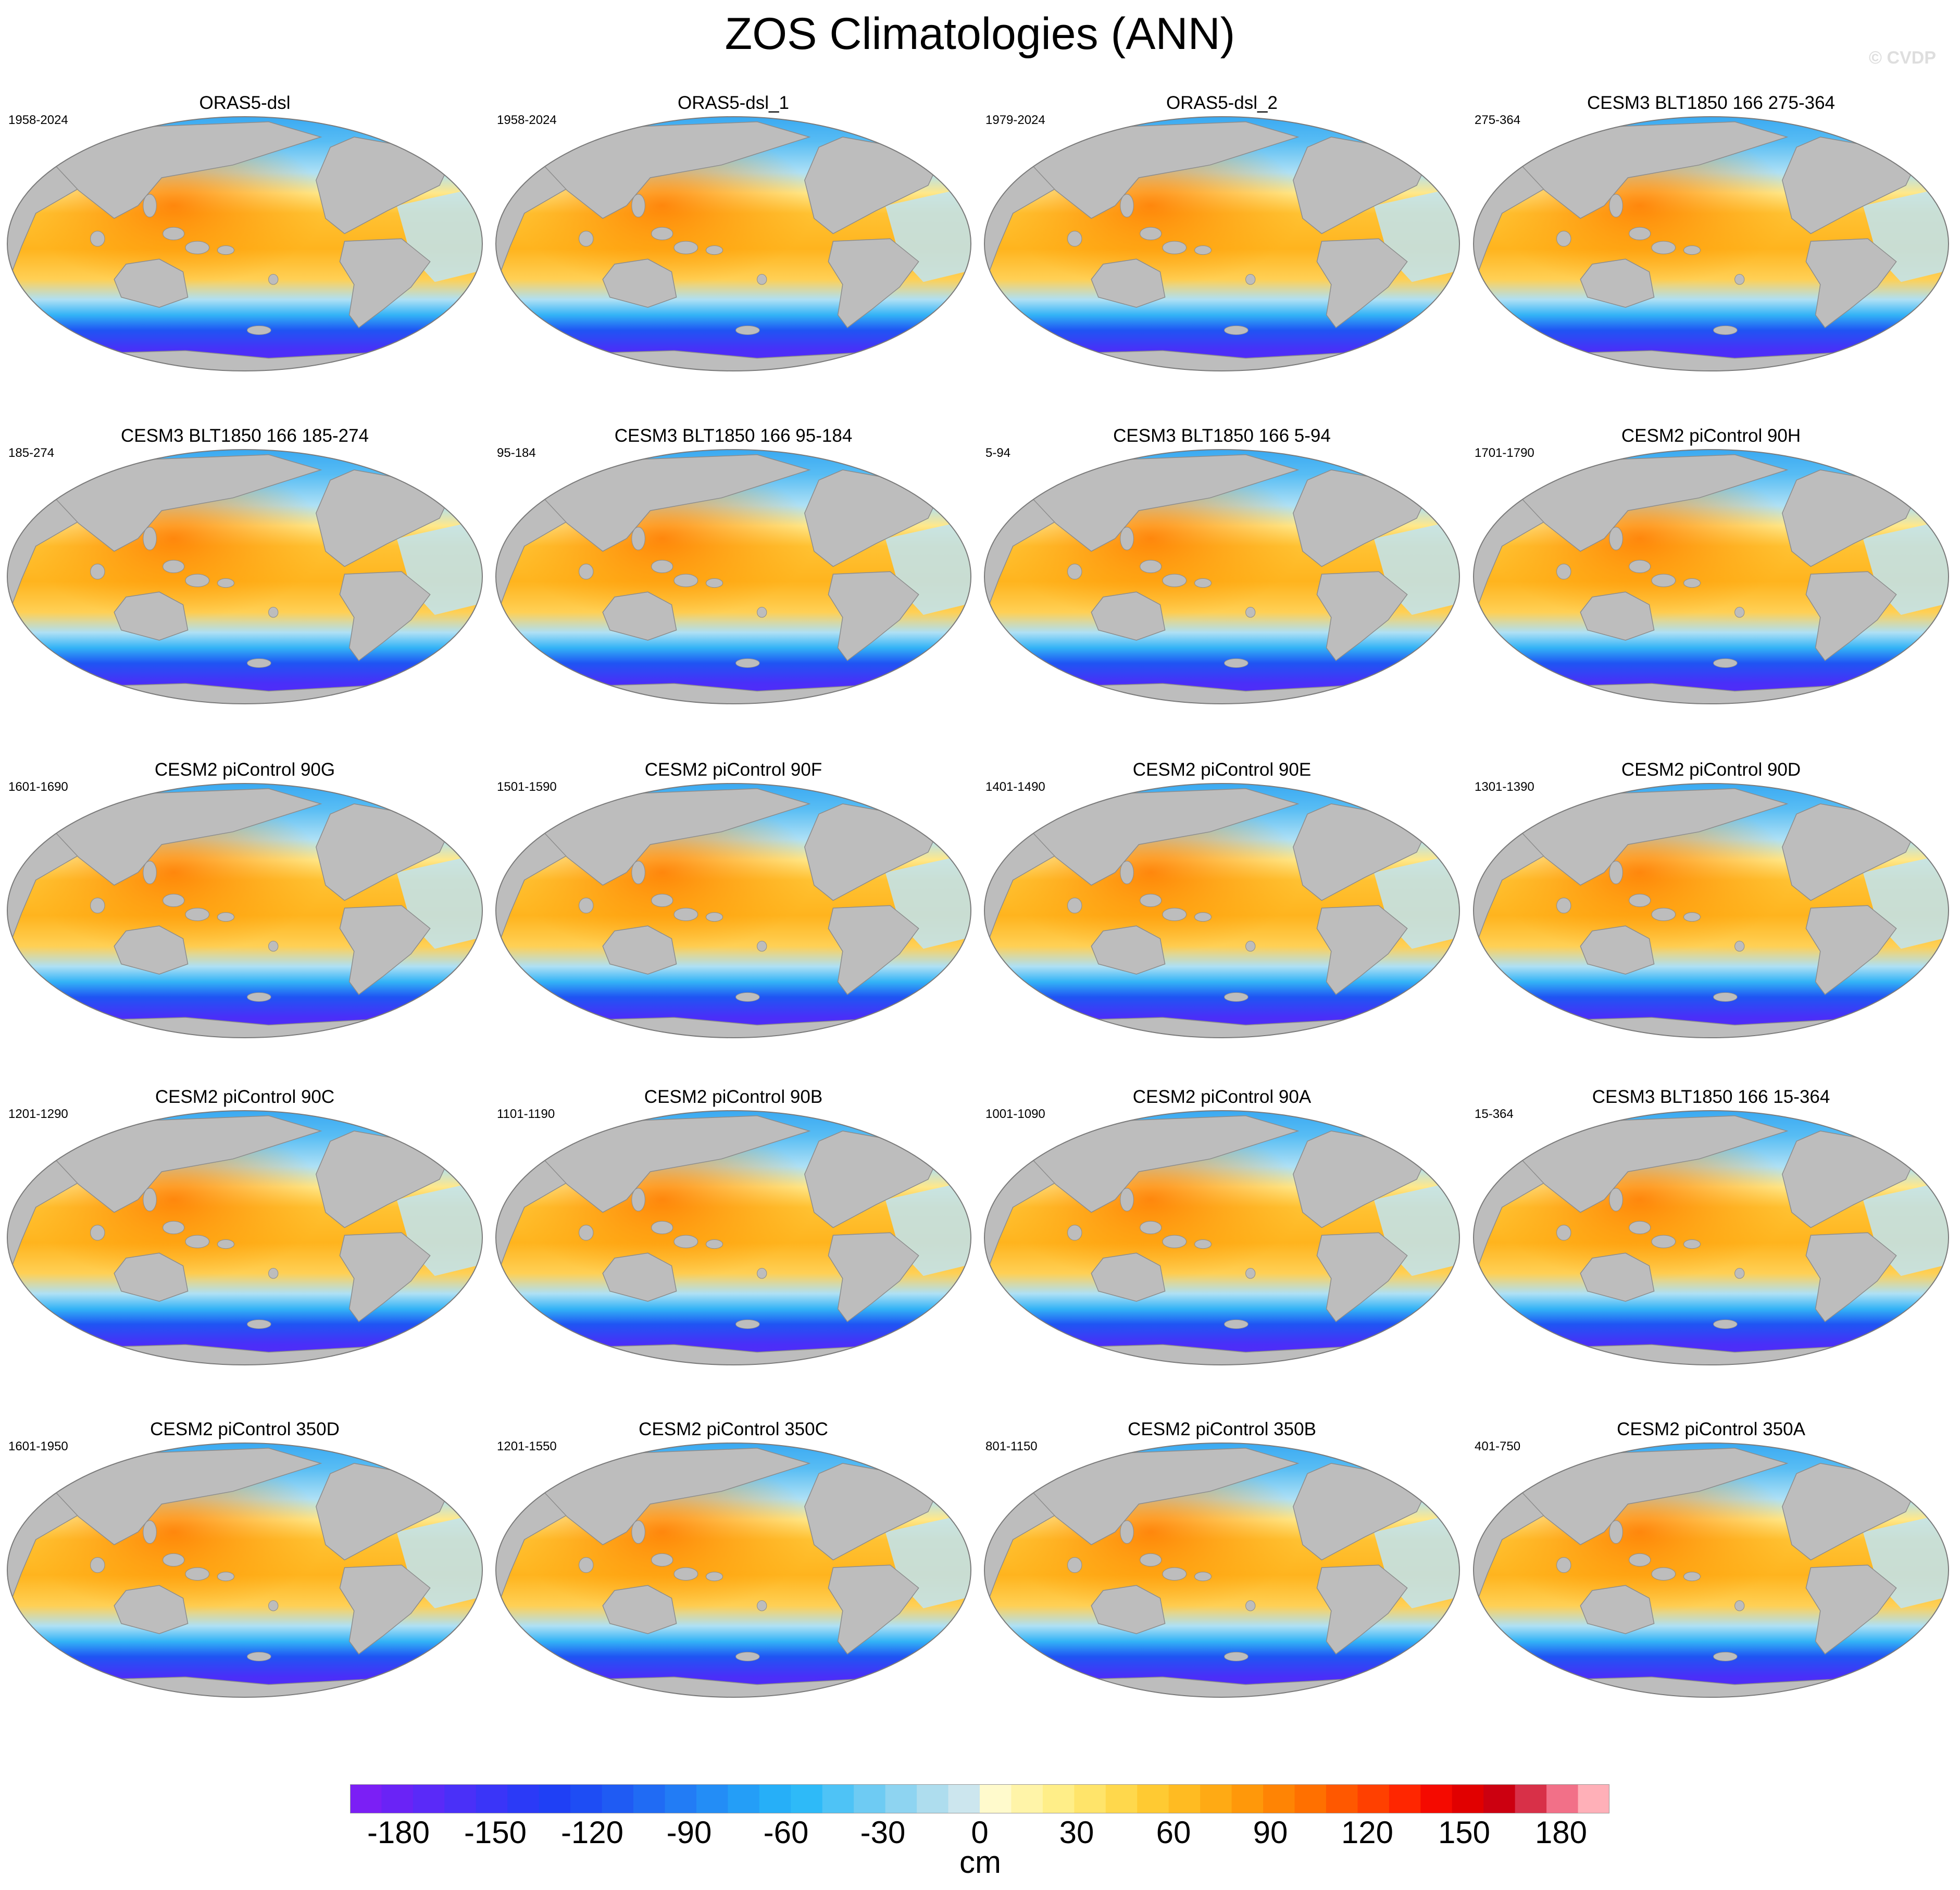 The width and height of the screenshot is (1960, 1890). Describe the element at coordinates (998, 453) in the screenshot. I see `panel-years: 5-94` at that location.